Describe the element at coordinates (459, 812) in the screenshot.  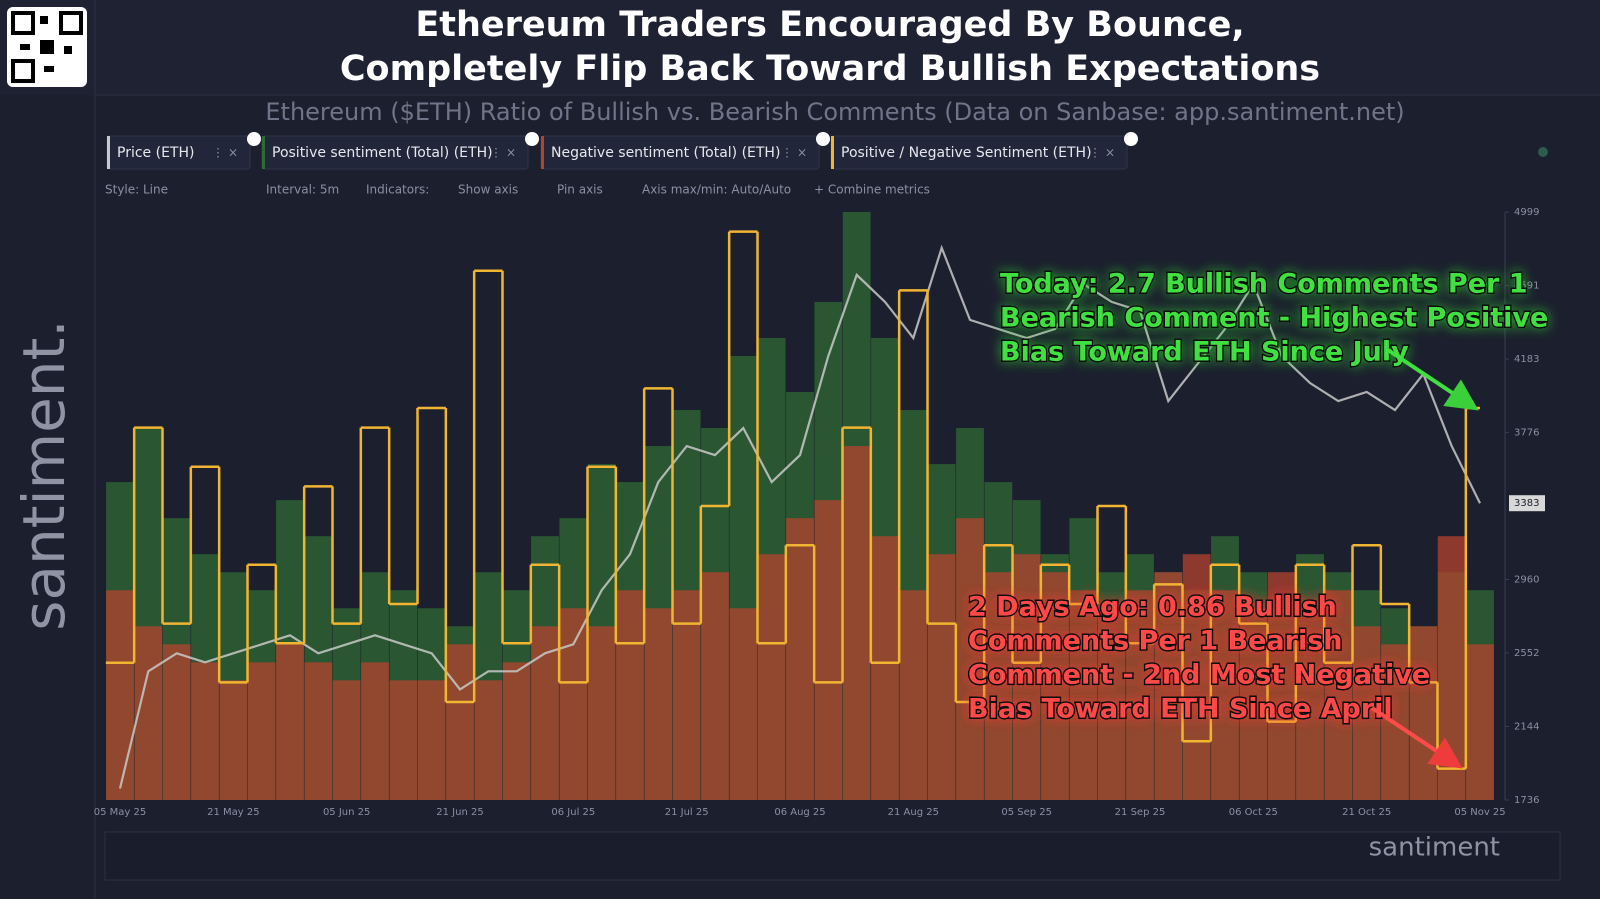
I see `x-tick-label: 21 Jun 25` at that location.